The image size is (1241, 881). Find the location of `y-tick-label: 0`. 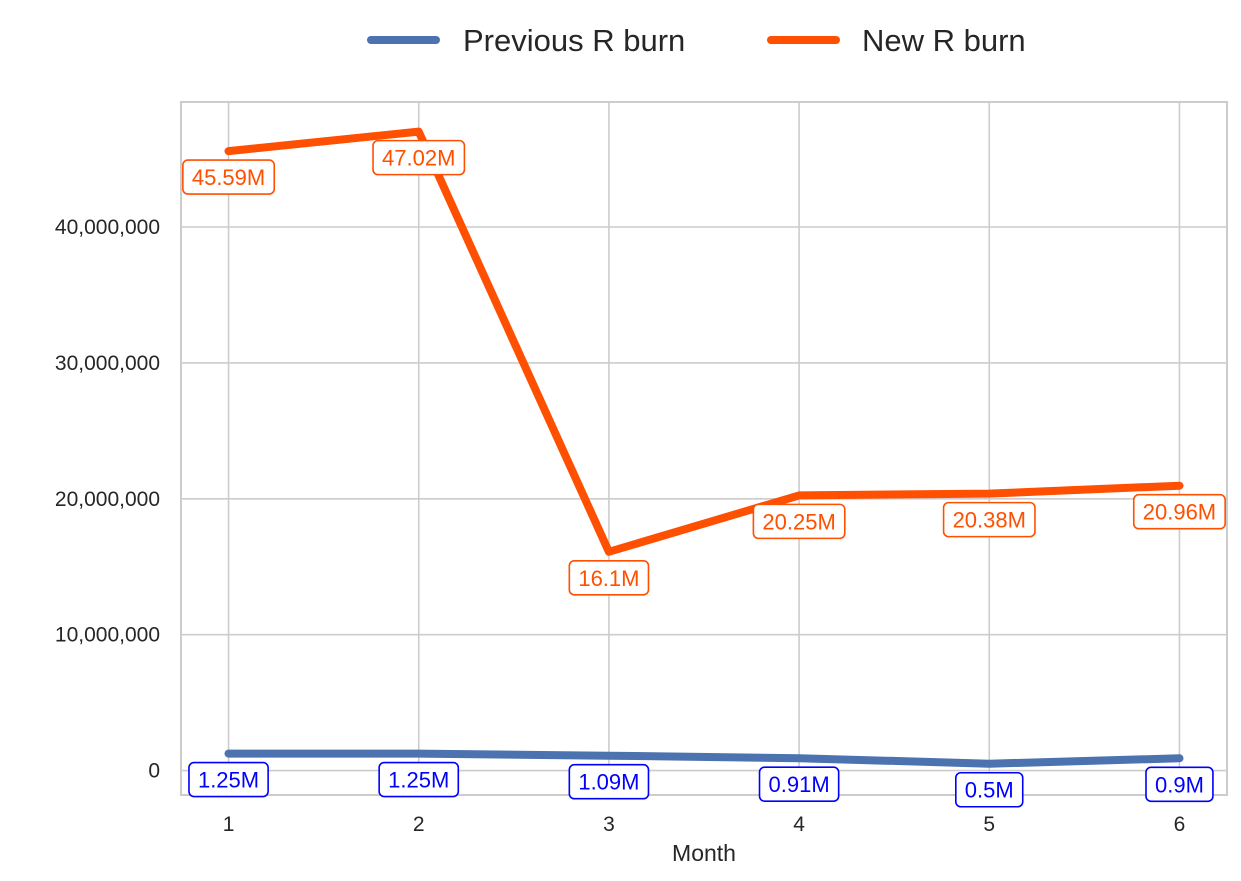

y-tick-label: 0 is located at coordinates (154, 771).